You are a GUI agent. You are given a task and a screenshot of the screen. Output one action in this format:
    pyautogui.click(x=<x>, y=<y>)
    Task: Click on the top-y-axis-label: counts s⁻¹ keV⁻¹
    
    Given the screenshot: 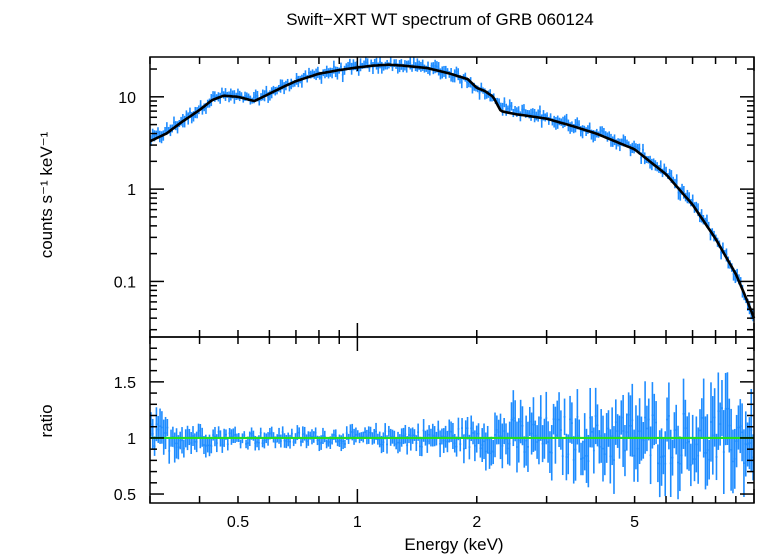 What is the action you would take?
    pyautogui.click(x=46, y=194)
    